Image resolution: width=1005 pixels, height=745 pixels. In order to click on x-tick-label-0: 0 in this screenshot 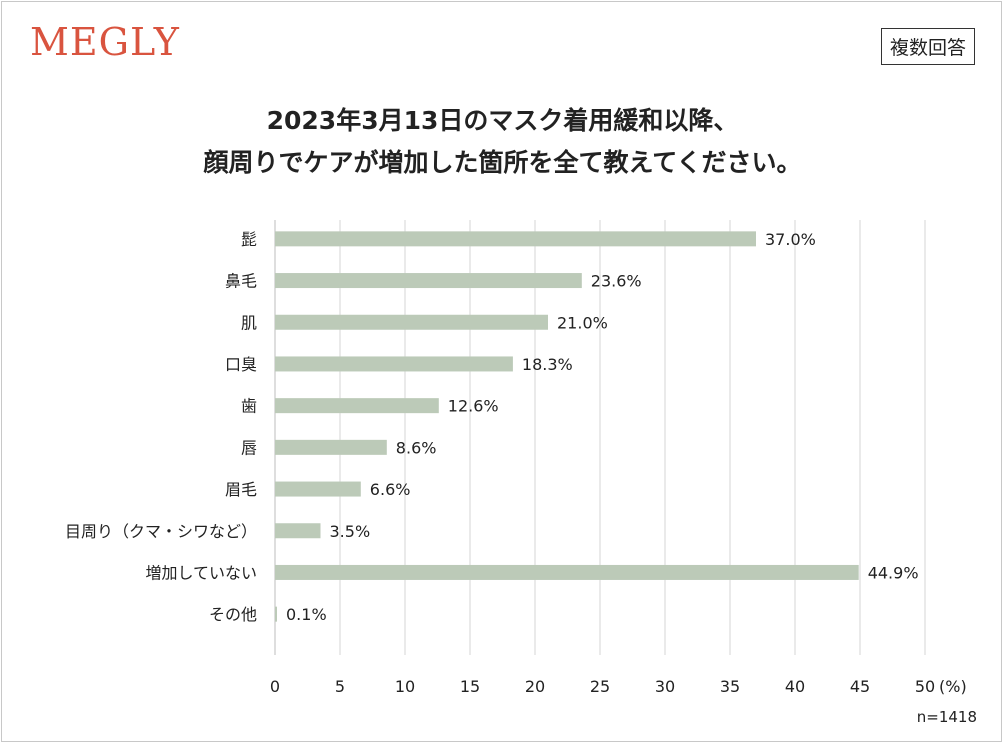, I will do `click(275, 686)`.